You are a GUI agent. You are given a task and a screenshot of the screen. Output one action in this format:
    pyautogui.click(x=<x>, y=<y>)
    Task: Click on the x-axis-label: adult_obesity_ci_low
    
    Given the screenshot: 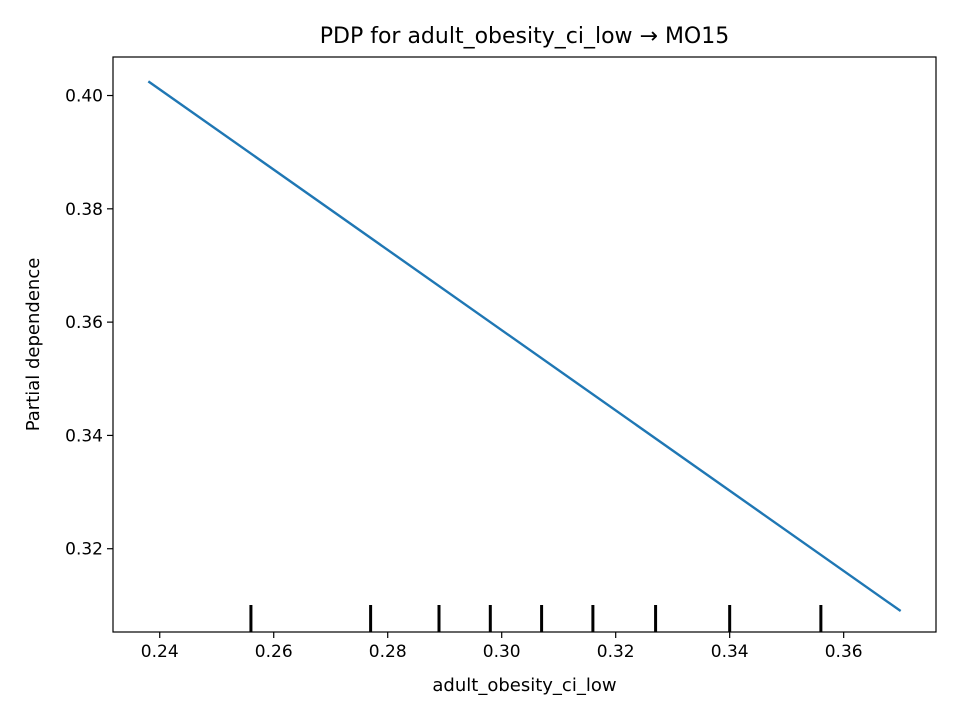 What is the action you would take?
    pyautogui.click(x=524, y=685)
    